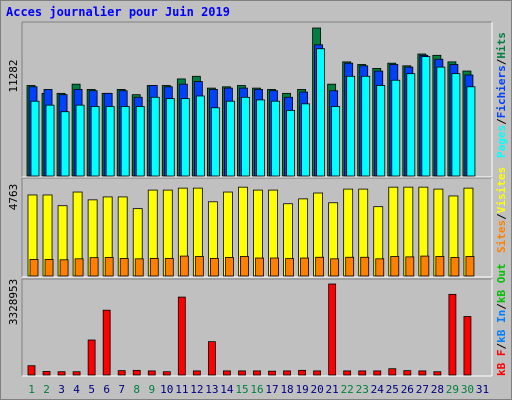 This screenshot has height=400, width=512. I want to click on day-label-25: 25, so click(392, 389).